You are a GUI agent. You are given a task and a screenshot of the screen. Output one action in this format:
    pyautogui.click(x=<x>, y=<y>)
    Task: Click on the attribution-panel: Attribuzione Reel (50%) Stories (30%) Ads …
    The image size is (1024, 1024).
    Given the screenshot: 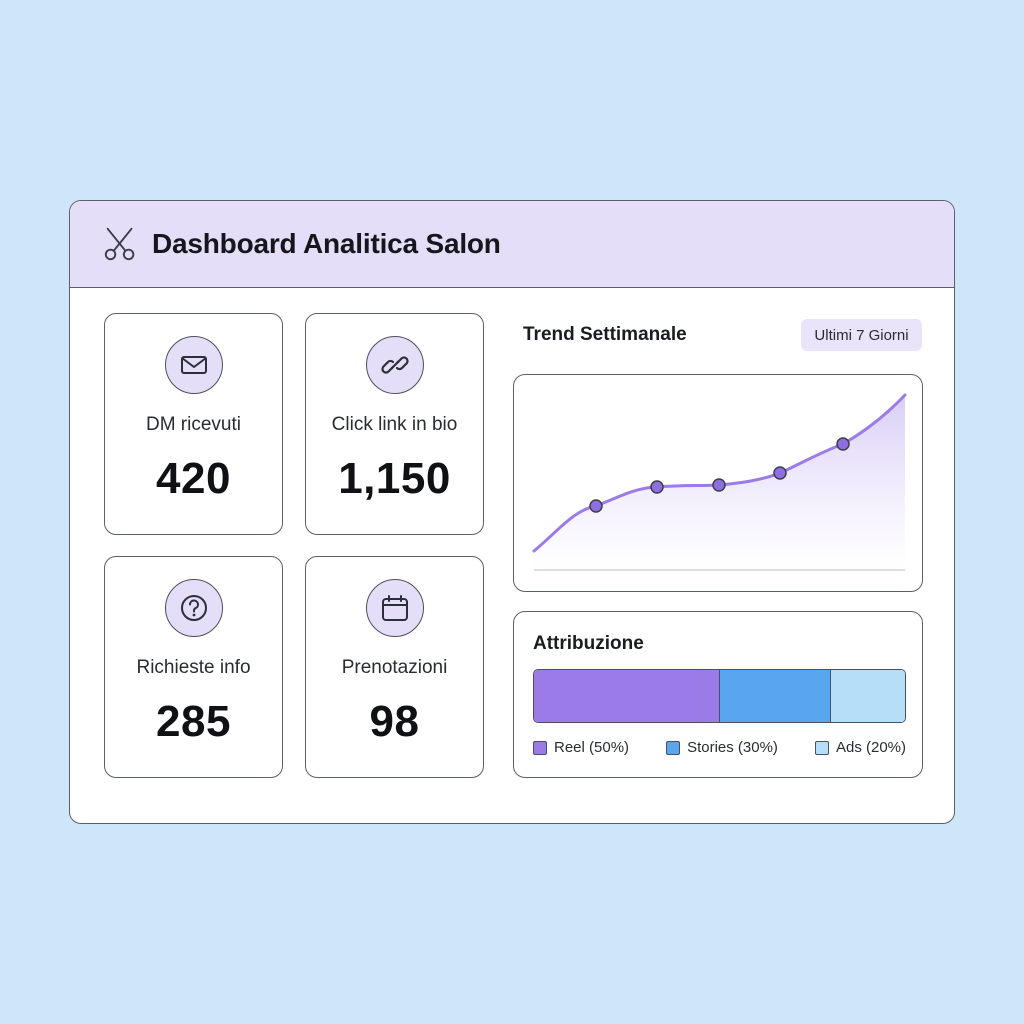 What is the action you would take?
    pyautogui.click(x=718, y=694)
    